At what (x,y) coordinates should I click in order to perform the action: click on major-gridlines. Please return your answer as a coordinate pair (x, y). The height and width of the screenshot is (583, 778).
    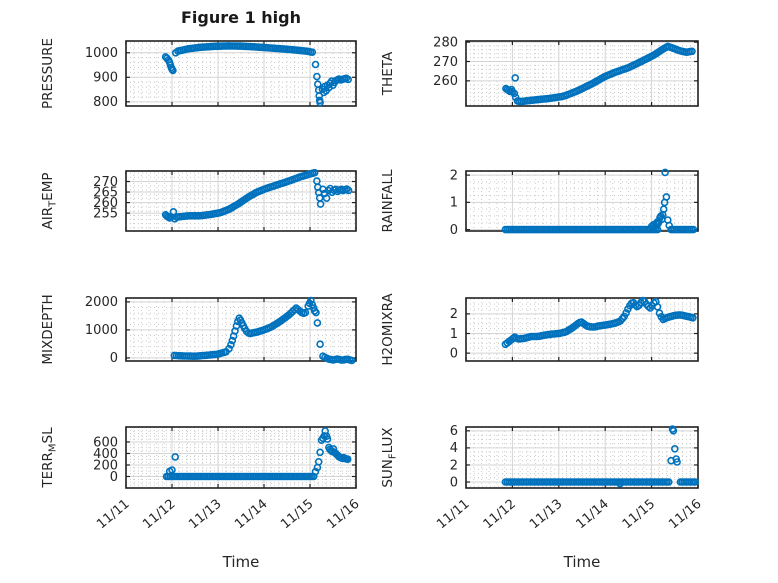
    Looking at the image, I should click on (241, 329).